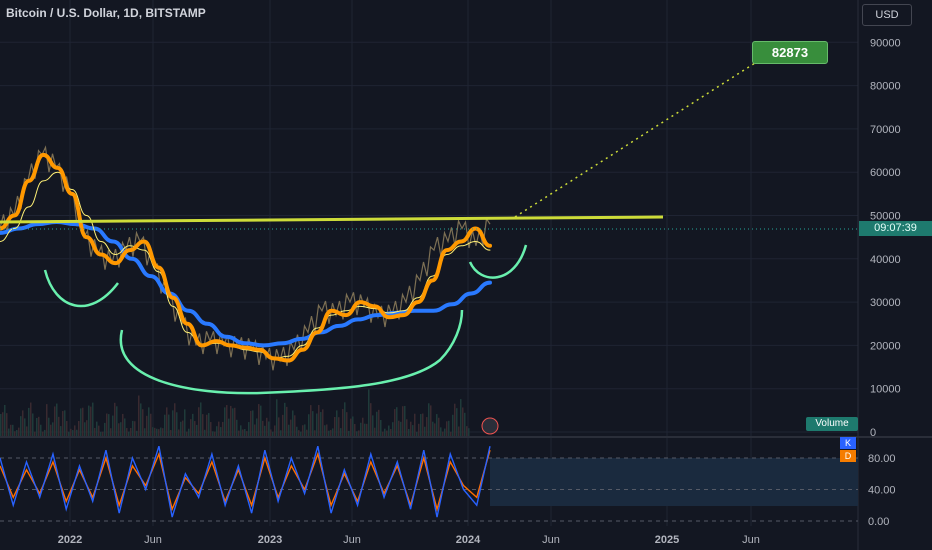  Describe the element at coordinates (885, 390) in the screenshot. I see `y-tick-label: 10000` at that location.